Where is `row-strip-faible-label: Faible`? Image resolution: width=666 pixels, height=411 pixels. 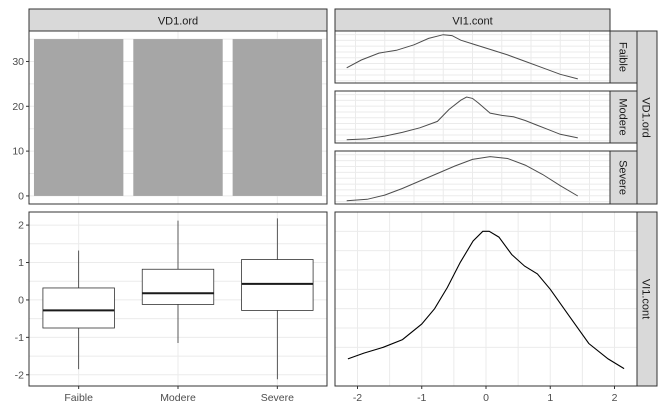
row-strip-faible-label: Faible is located at coordinates (623, 57).